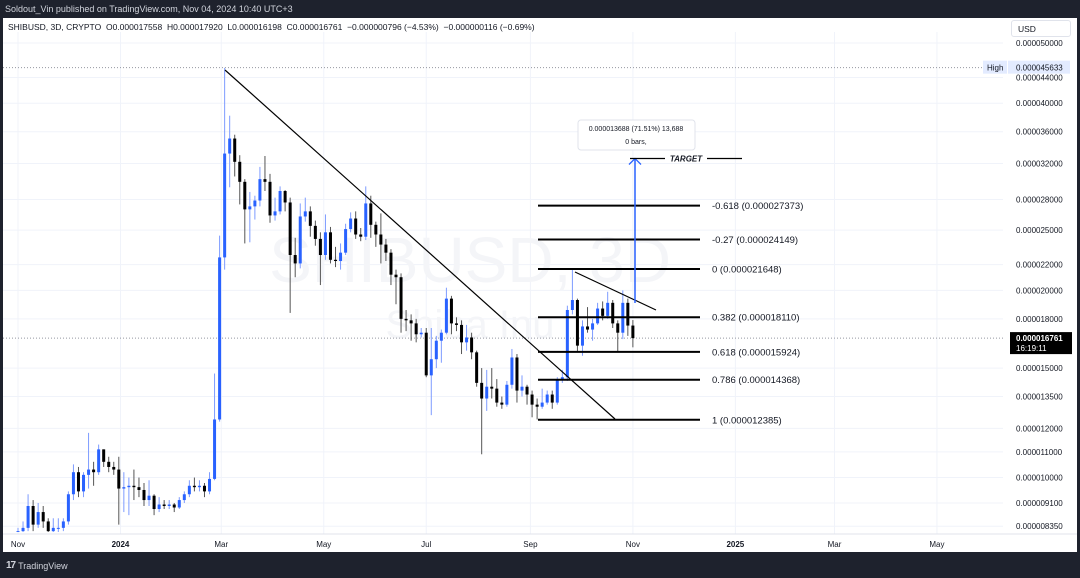 This screenshot has height=578, width=1080. What do you see at coordinates (995, 68) in the screenshot?
I see `high-badge-label: High` at bounding box center [995, 68].